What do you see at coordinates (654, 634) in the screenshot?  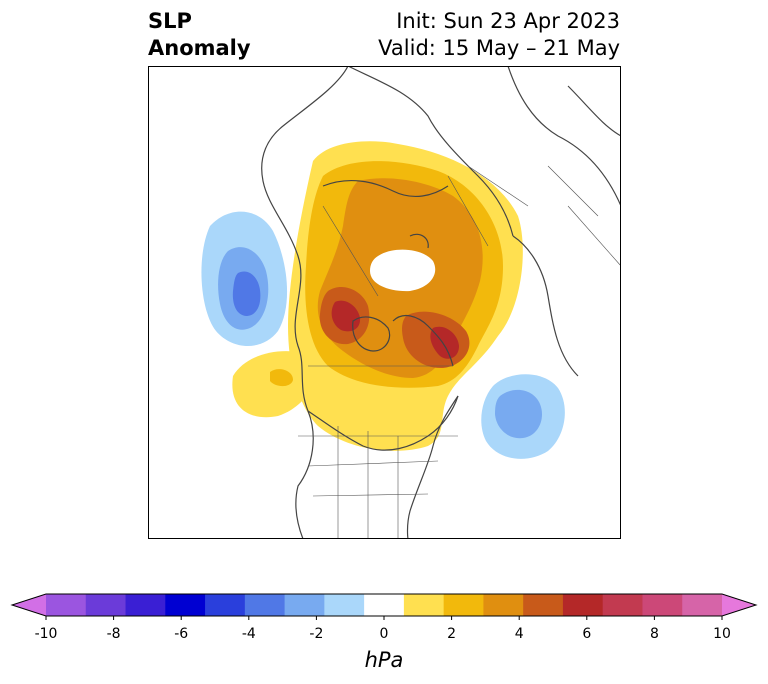 I see `colorbar-tick-label: 8` at bounding box center [654, 634].